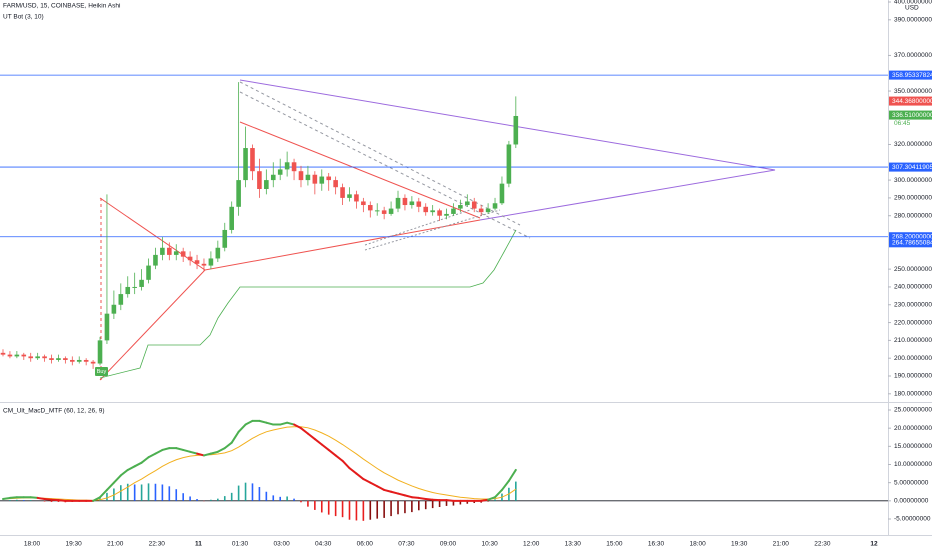 This screenshot has width=932, height=550. Describe the element at coordinates (822, 544) in the screenshot. I see `time-label: 22:30` at that location.